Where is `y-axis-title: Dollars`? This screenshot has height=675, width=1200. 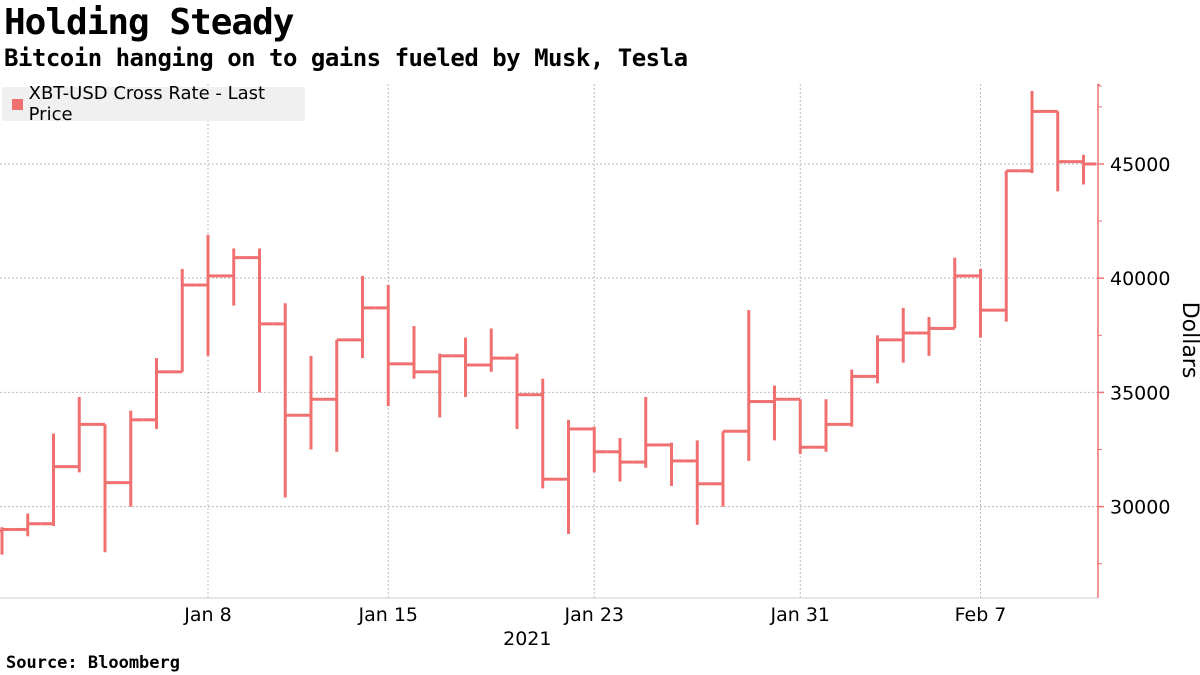
y-axis-title: Dollars is located at coordinates (1188, 340).